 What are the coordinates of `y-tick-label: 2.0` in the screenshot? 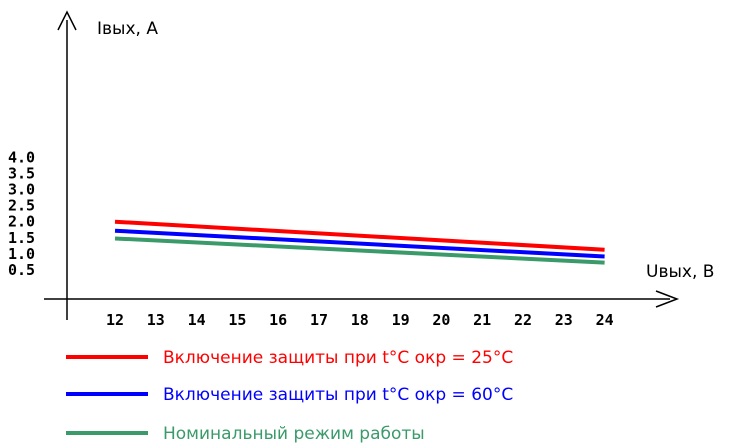 It's located at (21, 222).